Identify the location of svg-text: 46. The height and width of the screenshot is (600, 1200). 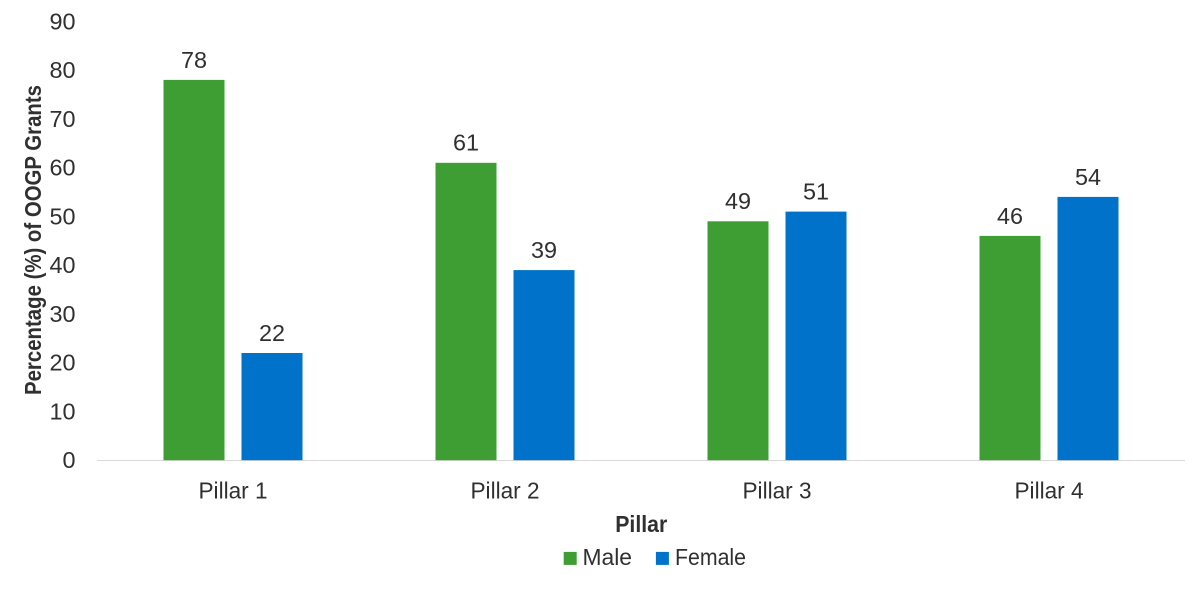
(1010, 216).